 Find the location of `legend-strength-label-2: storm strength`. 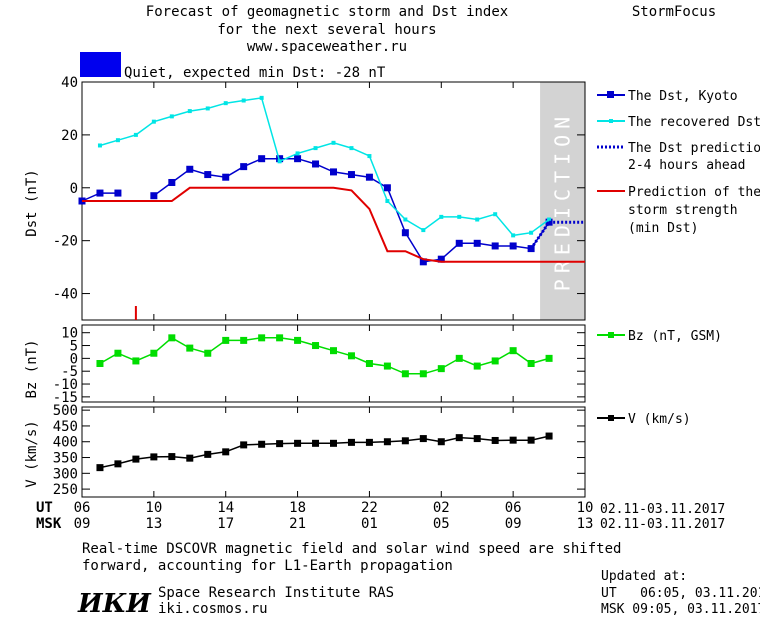

legend-strength-label-2: storm strength is located at coordinates (683, 210).